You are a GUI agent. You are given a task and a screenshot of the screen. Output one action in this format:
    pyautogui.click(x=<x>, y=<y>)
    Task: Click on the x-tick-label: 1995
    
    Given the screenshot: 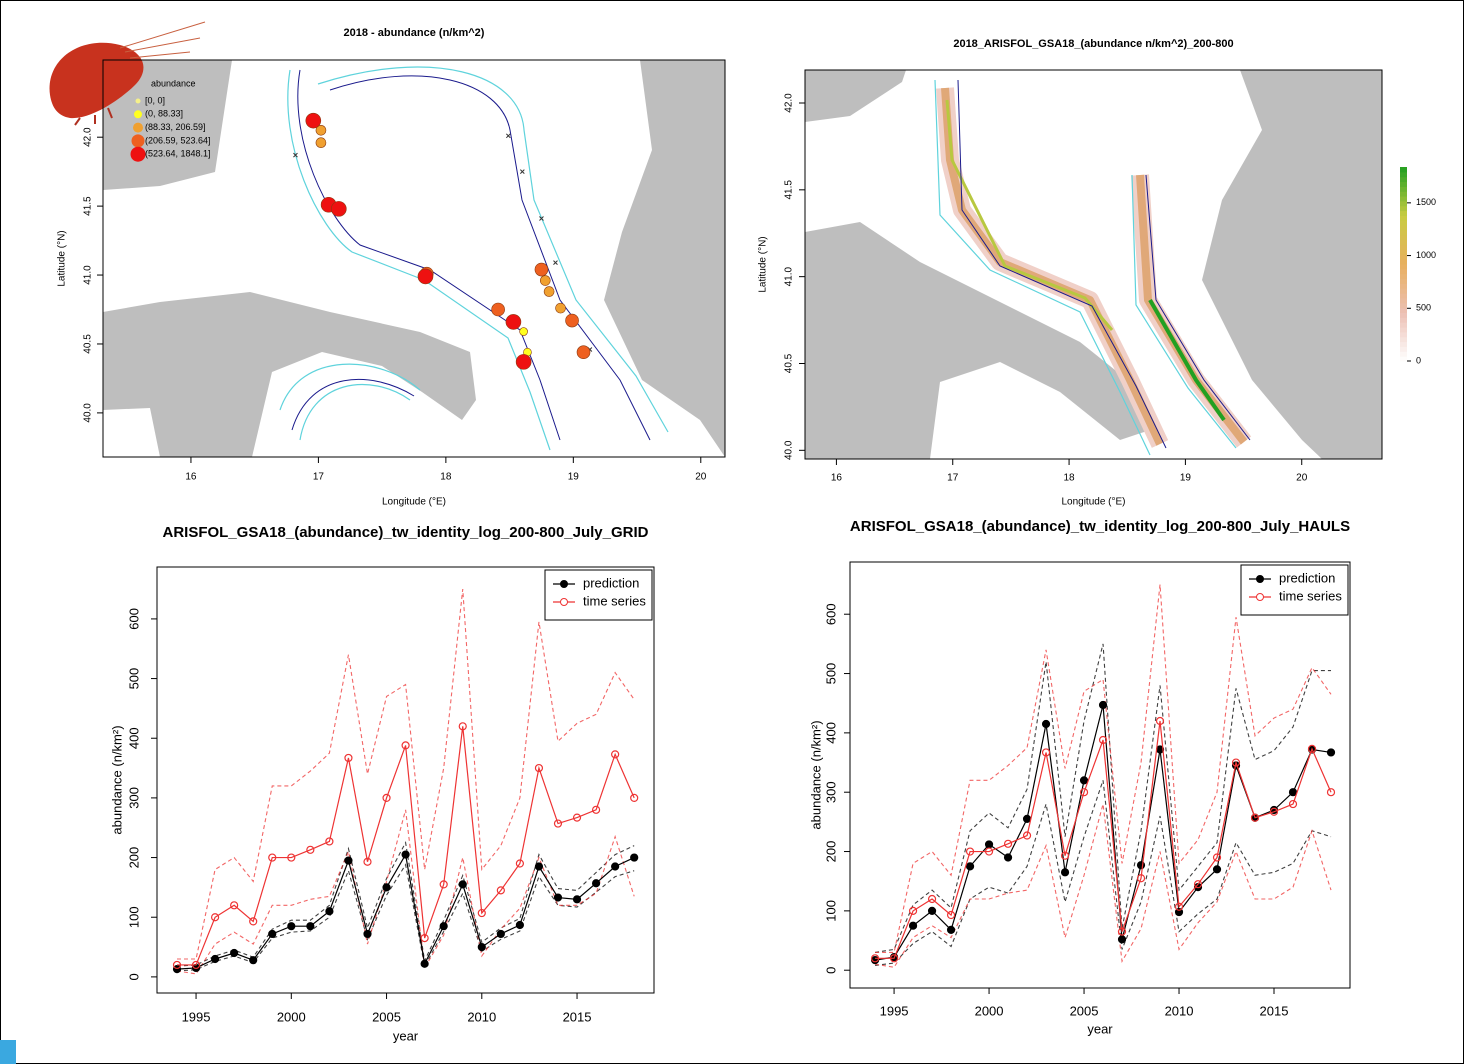 What is the action you would take?
    pyautogui.click(x=894, y=1010)
    